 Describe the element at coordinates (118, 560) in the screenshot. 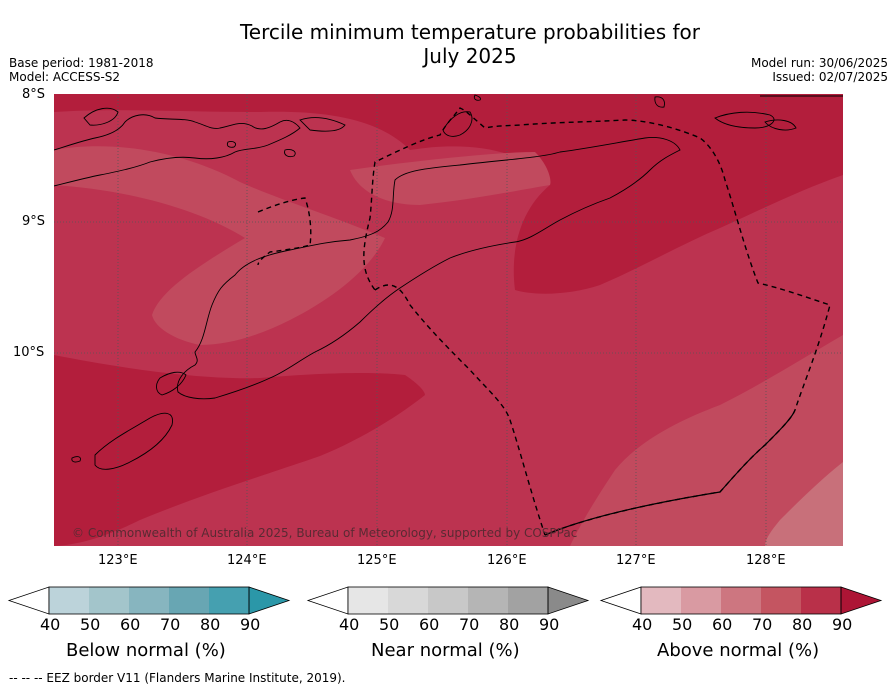

I see `lon-label-123e: 123°E` at that location.